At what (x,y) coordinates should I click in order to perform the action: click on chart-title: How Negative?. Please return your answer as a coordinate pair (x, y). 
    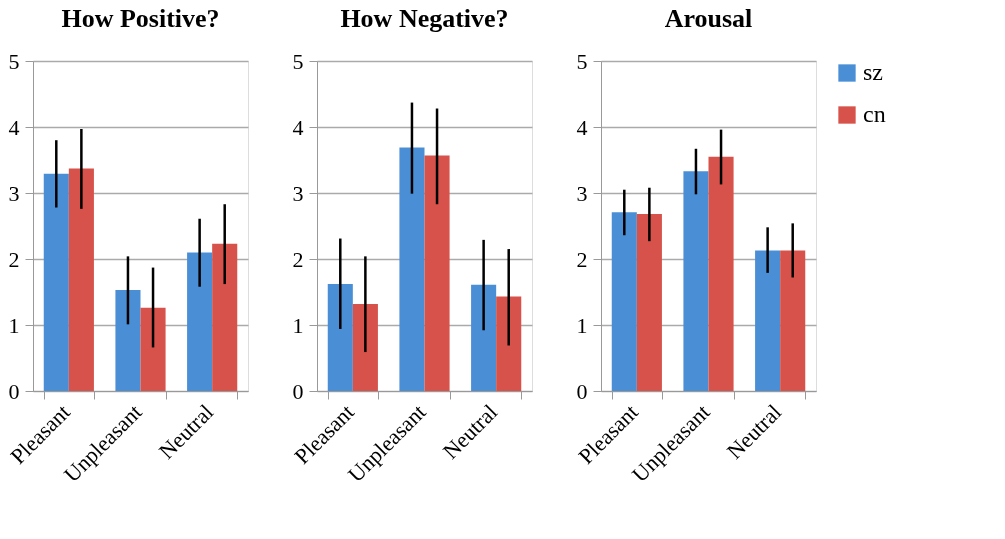
    Looking at the image, I should click on (424, 18).